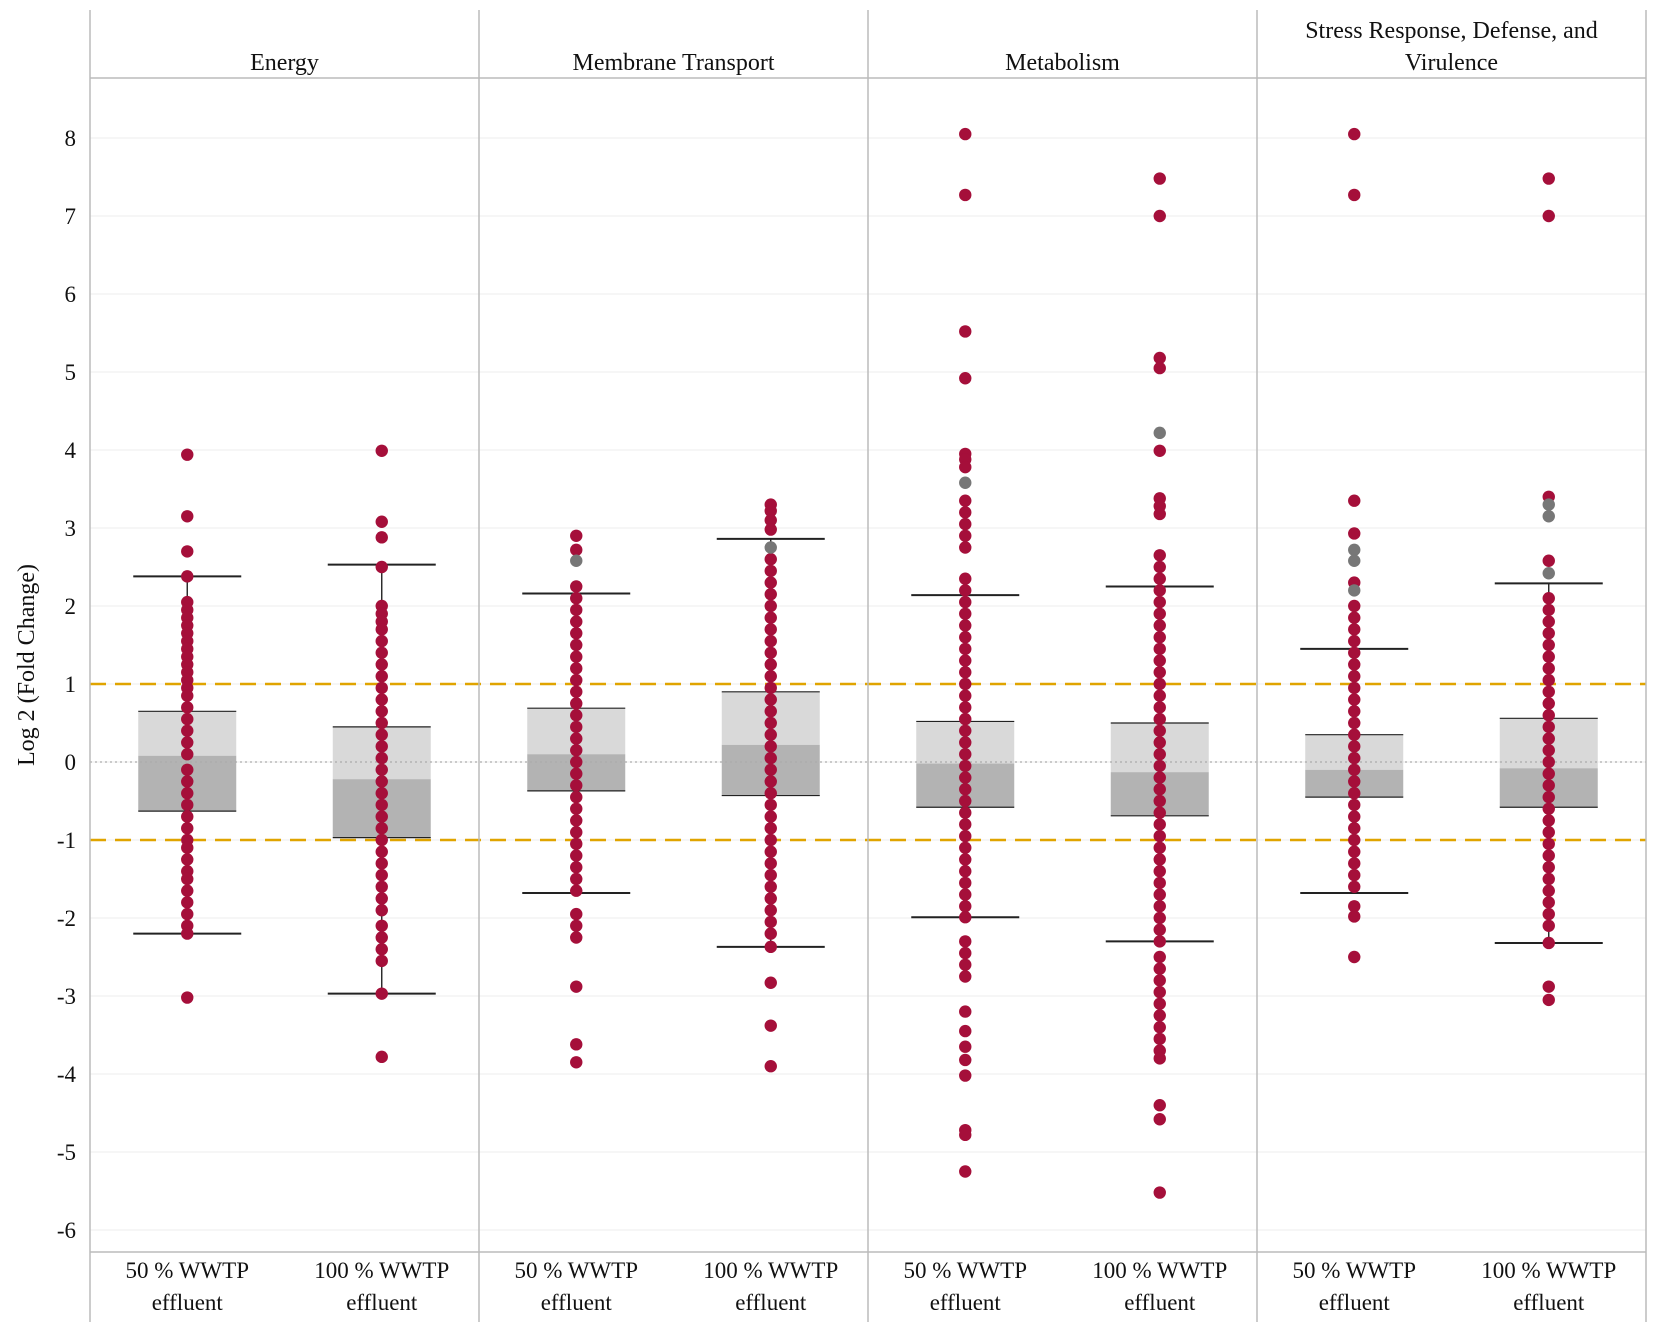 This screenshot has height=1331, width=1655. I want to click on y-tick-label: -5, so click(66, 1152).